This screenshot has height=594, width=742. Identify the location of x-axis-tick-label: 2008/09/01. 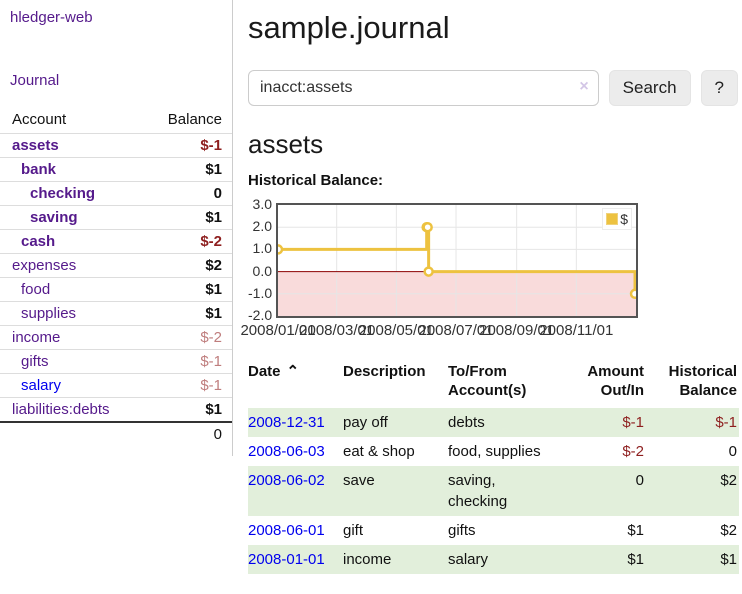
(517, 330).